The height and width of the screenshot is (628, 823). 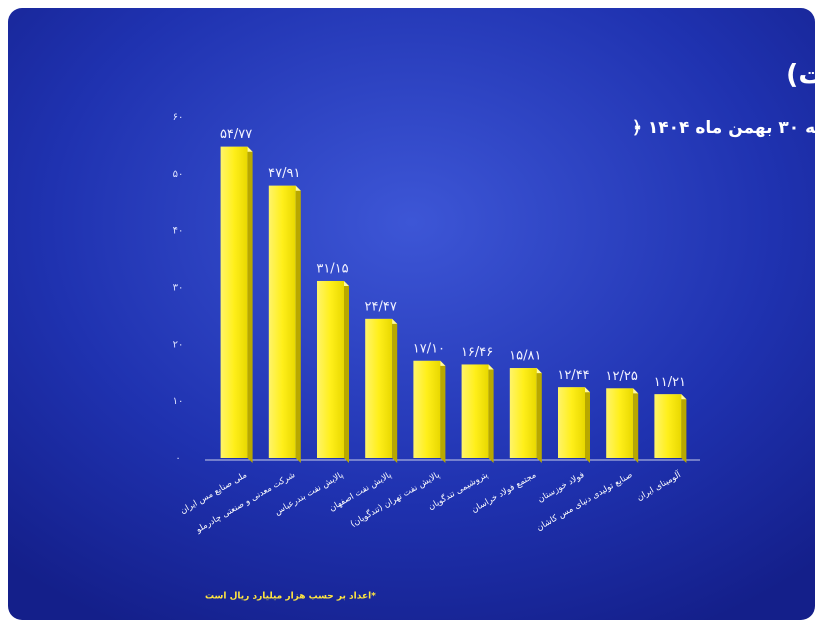 What do you see at coordinates (178, 231) in the screenshot?
I see `y-tick-label: ۴۰` at bounding box center [178, 231].